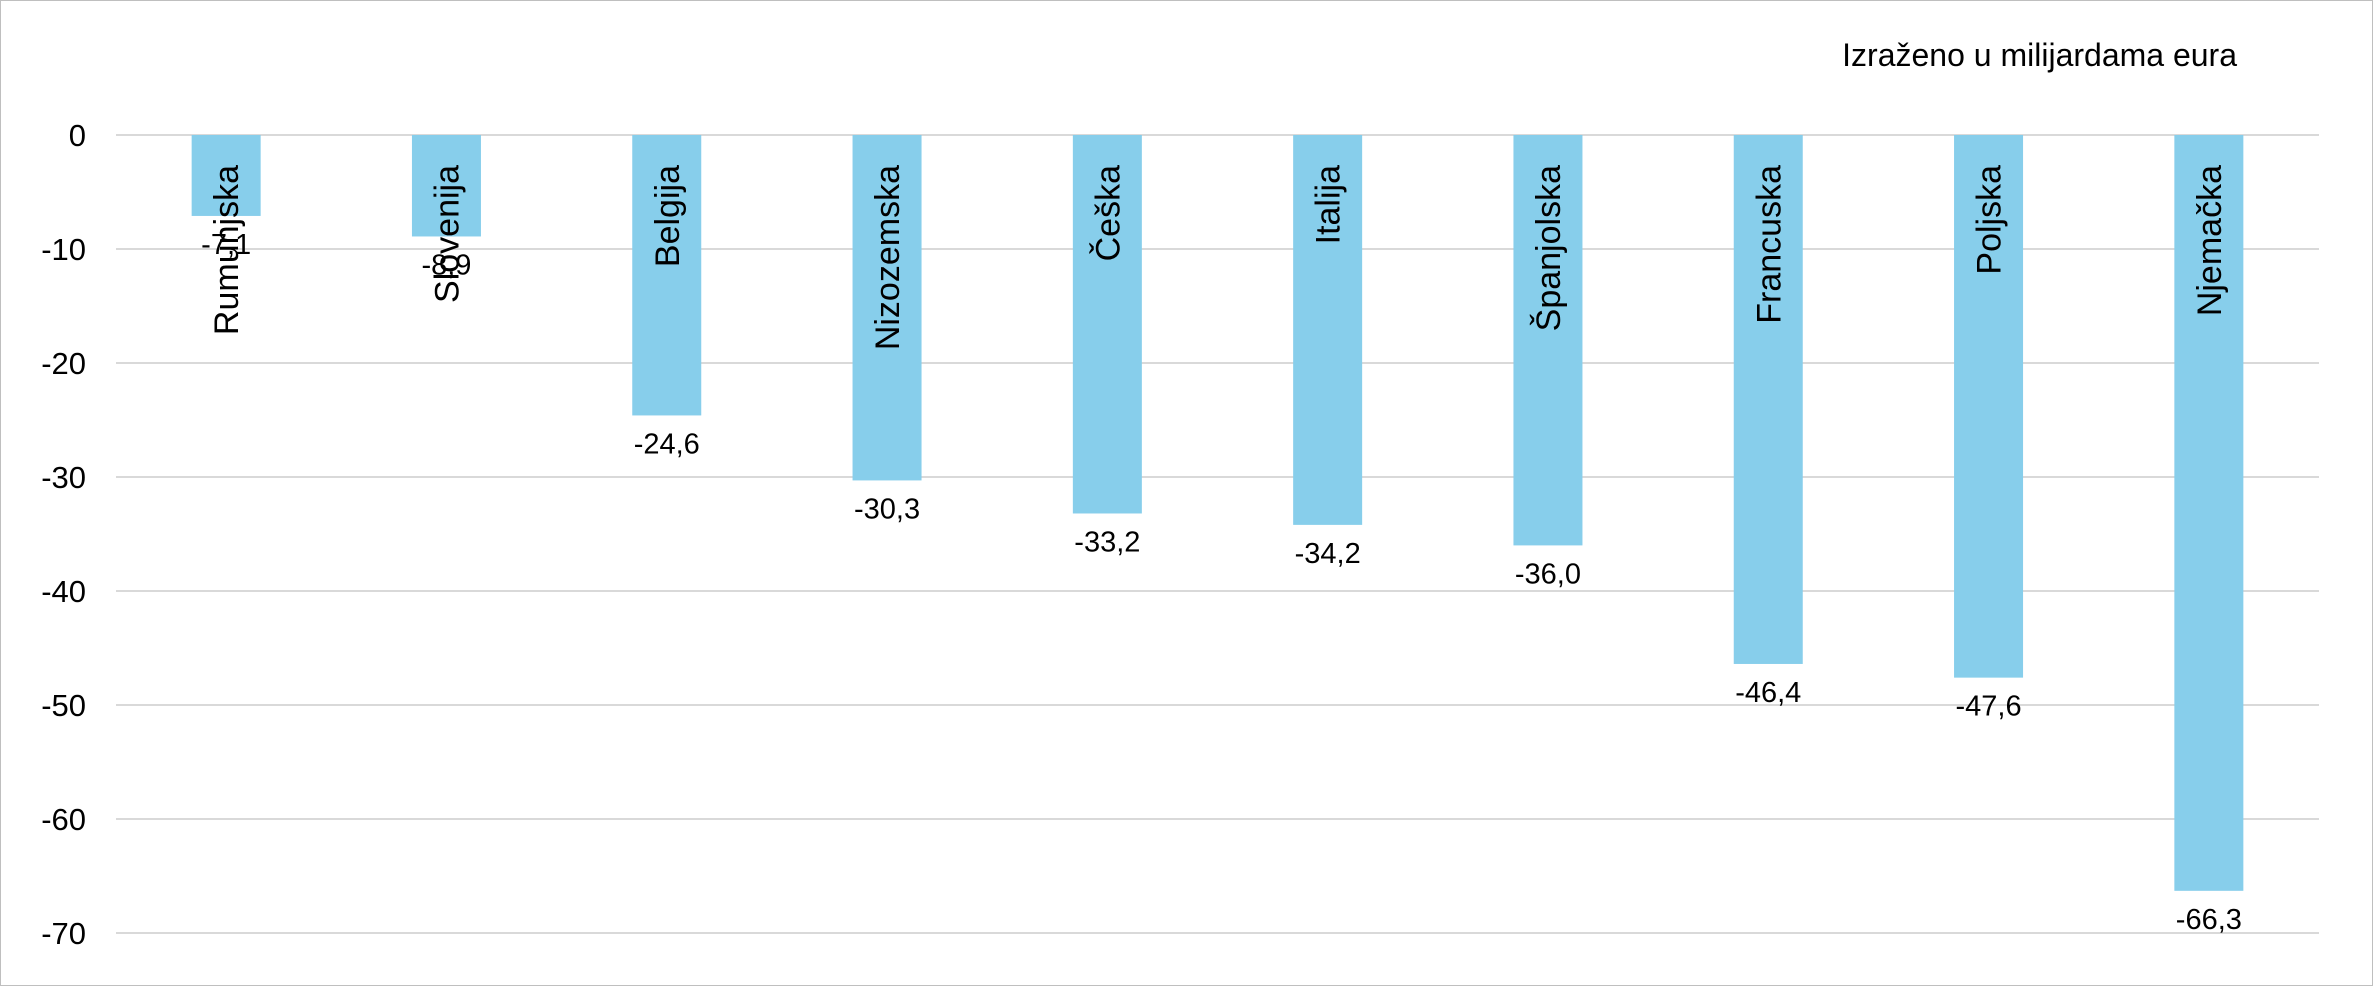 The image size is (2373, 986). I want to click on y-axis-ticks: 0 -10 -20 -30 -40 -50 -60 -70, so click(63, 534).